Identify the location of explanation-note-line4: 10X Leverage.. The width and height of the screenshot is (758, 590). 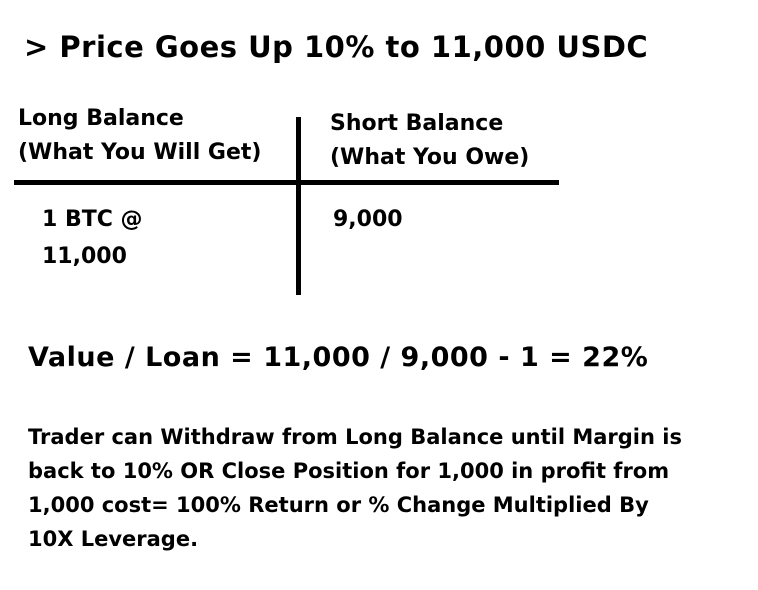
(113, 539).